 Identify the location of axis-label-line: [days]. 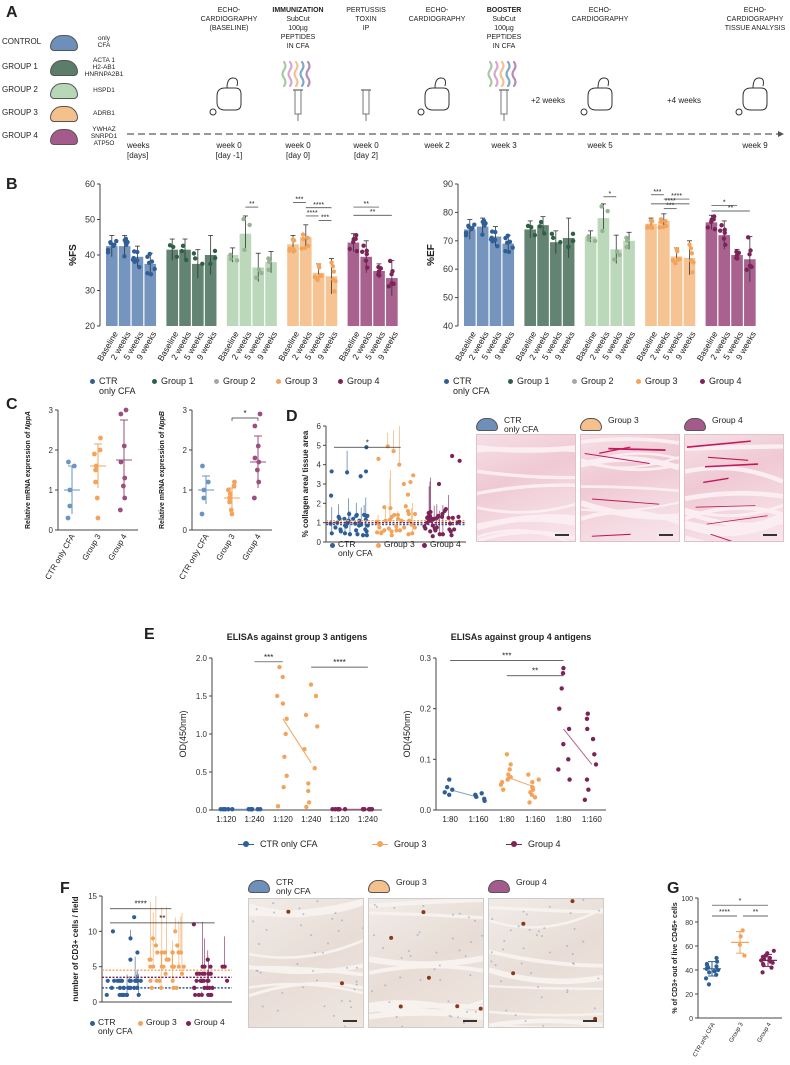
(137, 155).